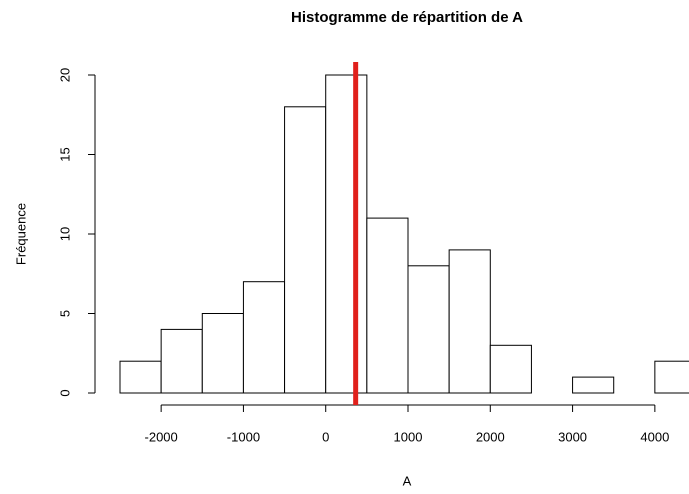 The image size is (689, 494). Describe the element at coordinates (572, 436) in the screenshot. I see `x-tick-label: 3000` at that location.